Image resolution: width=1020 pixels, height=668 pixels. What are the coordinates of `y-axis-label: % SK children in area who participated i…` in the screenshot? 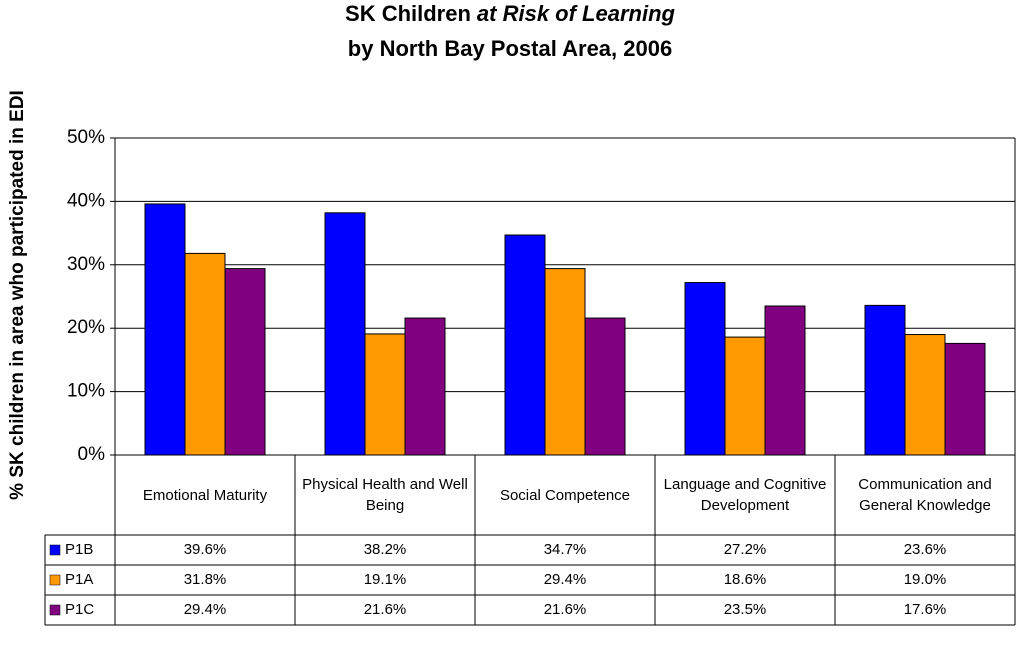 It's located at (17, 295).